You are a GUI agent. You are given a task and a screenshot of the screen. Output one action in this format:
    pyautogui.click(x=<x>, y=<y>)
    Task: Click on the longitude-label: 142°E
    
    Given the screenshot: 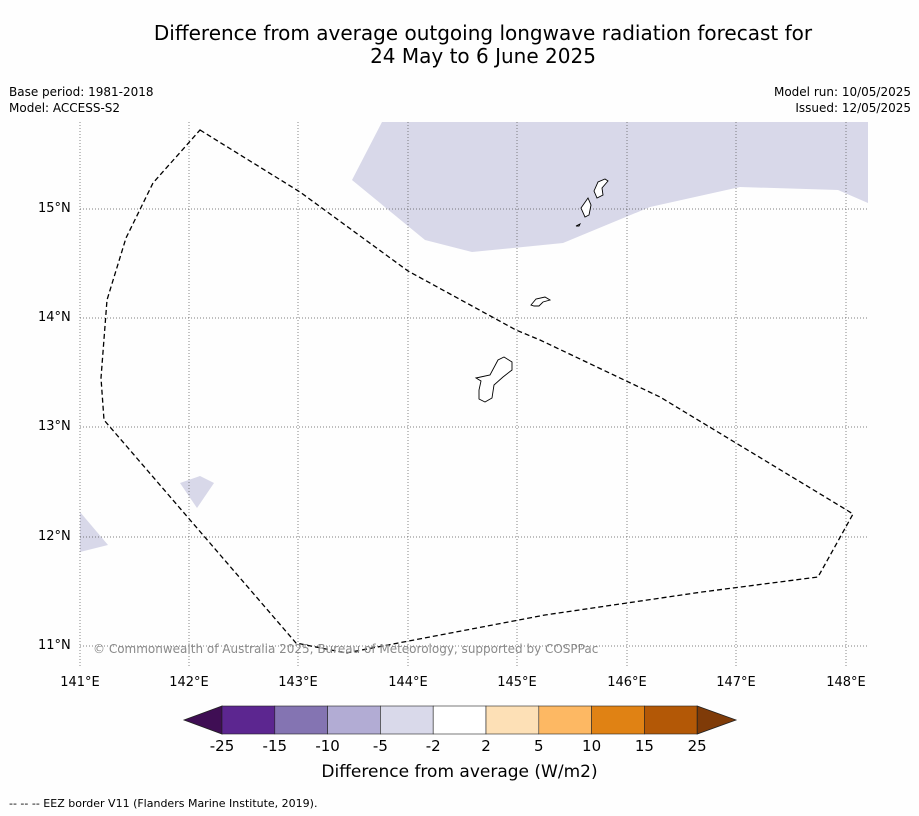 What is the action you would take?
    pyautogui.click(x=189, y=682)
    